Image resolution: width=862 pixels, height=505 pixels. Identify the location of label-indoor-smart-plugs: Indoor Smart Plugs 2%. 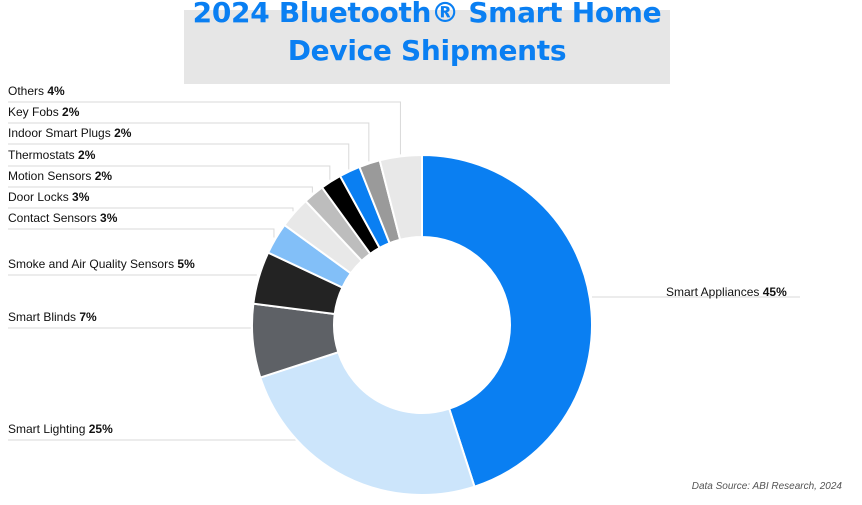
(70, 133).